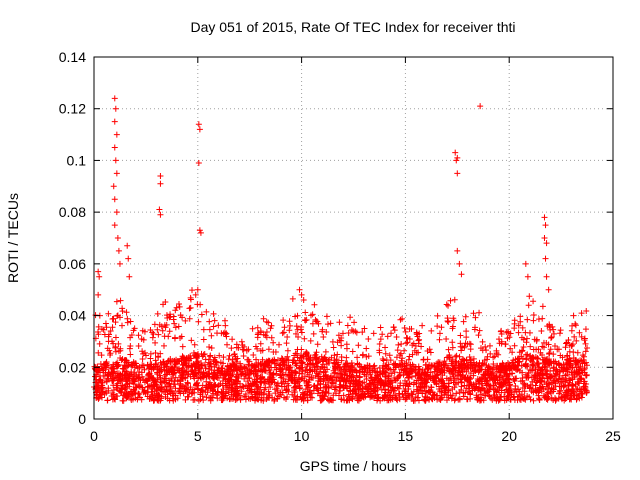  What do you see at coordinates (191, 340) in the screenshot?
I see `data-point-1931` at bounding box center [191, 340].